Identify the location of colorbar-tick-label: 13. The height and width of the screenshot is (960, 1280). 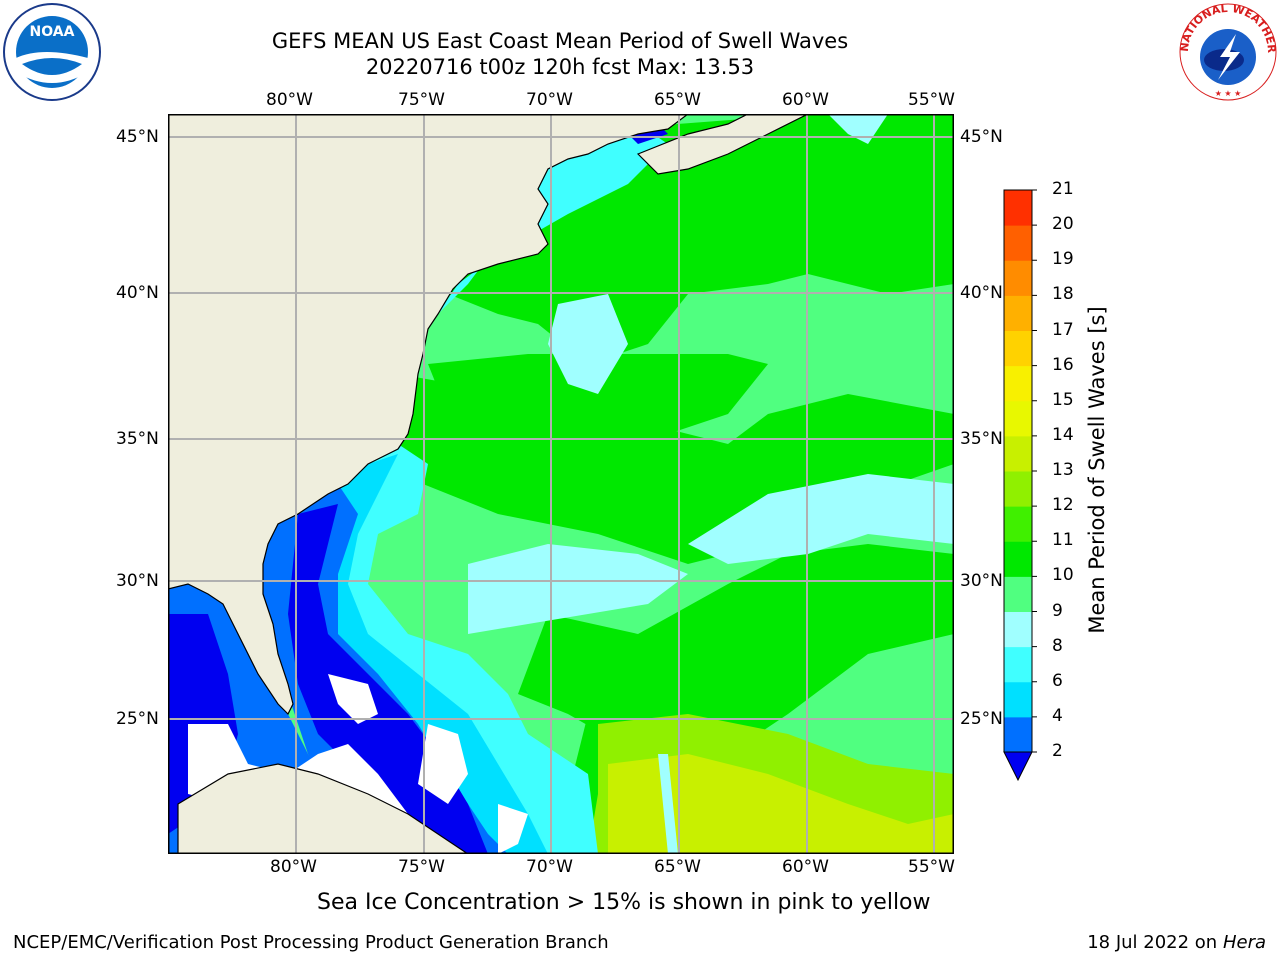
(1063, 470).